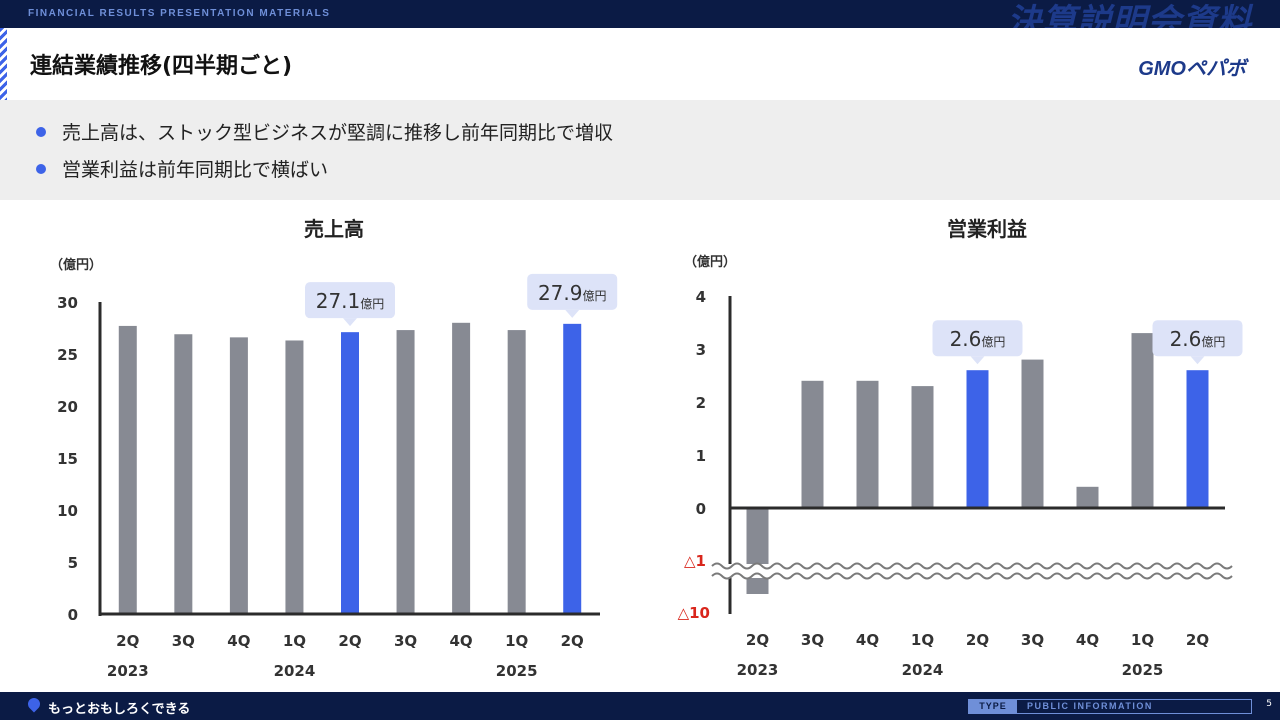 The image size is (1280, 720). I want to click on bullet-text: 営業利益は前年同期比で横ばい, so click(195, 170).